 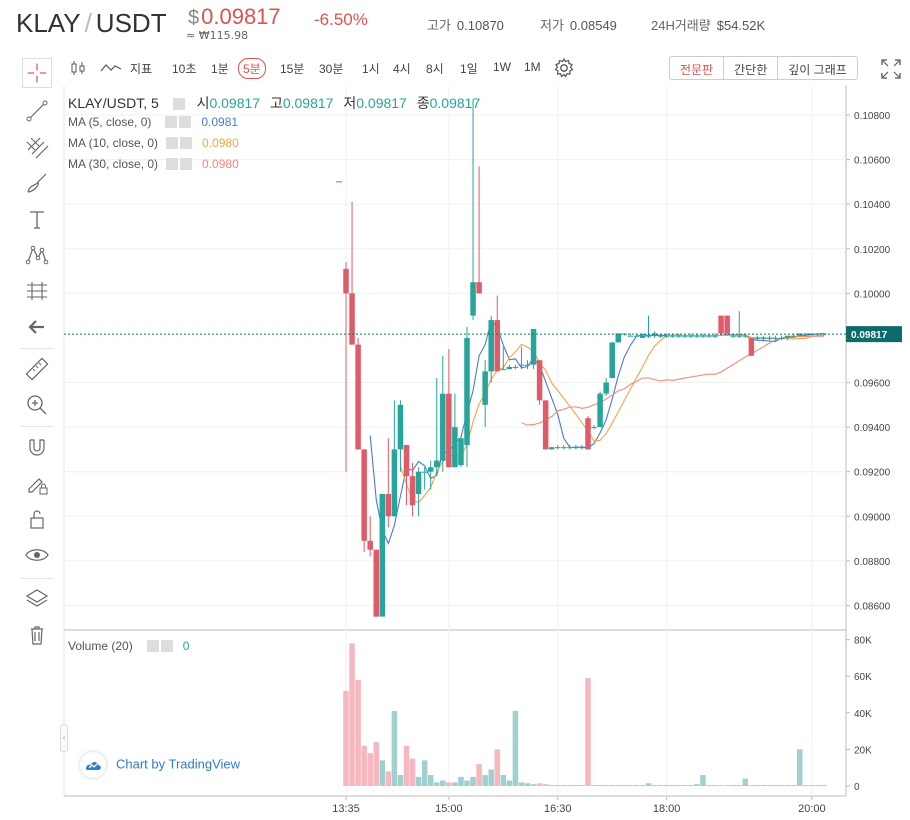 I want to click on indicators-button: 지표, so click(x=141, y=69).